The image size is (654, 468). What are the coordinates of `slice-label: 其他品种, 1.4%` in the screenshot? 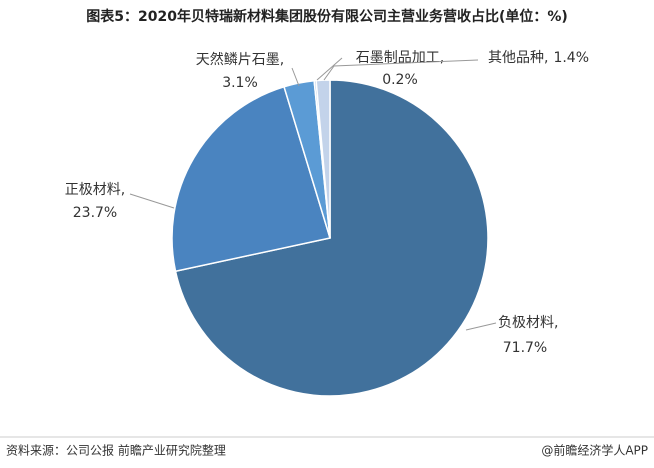 It's located at (538, 58).